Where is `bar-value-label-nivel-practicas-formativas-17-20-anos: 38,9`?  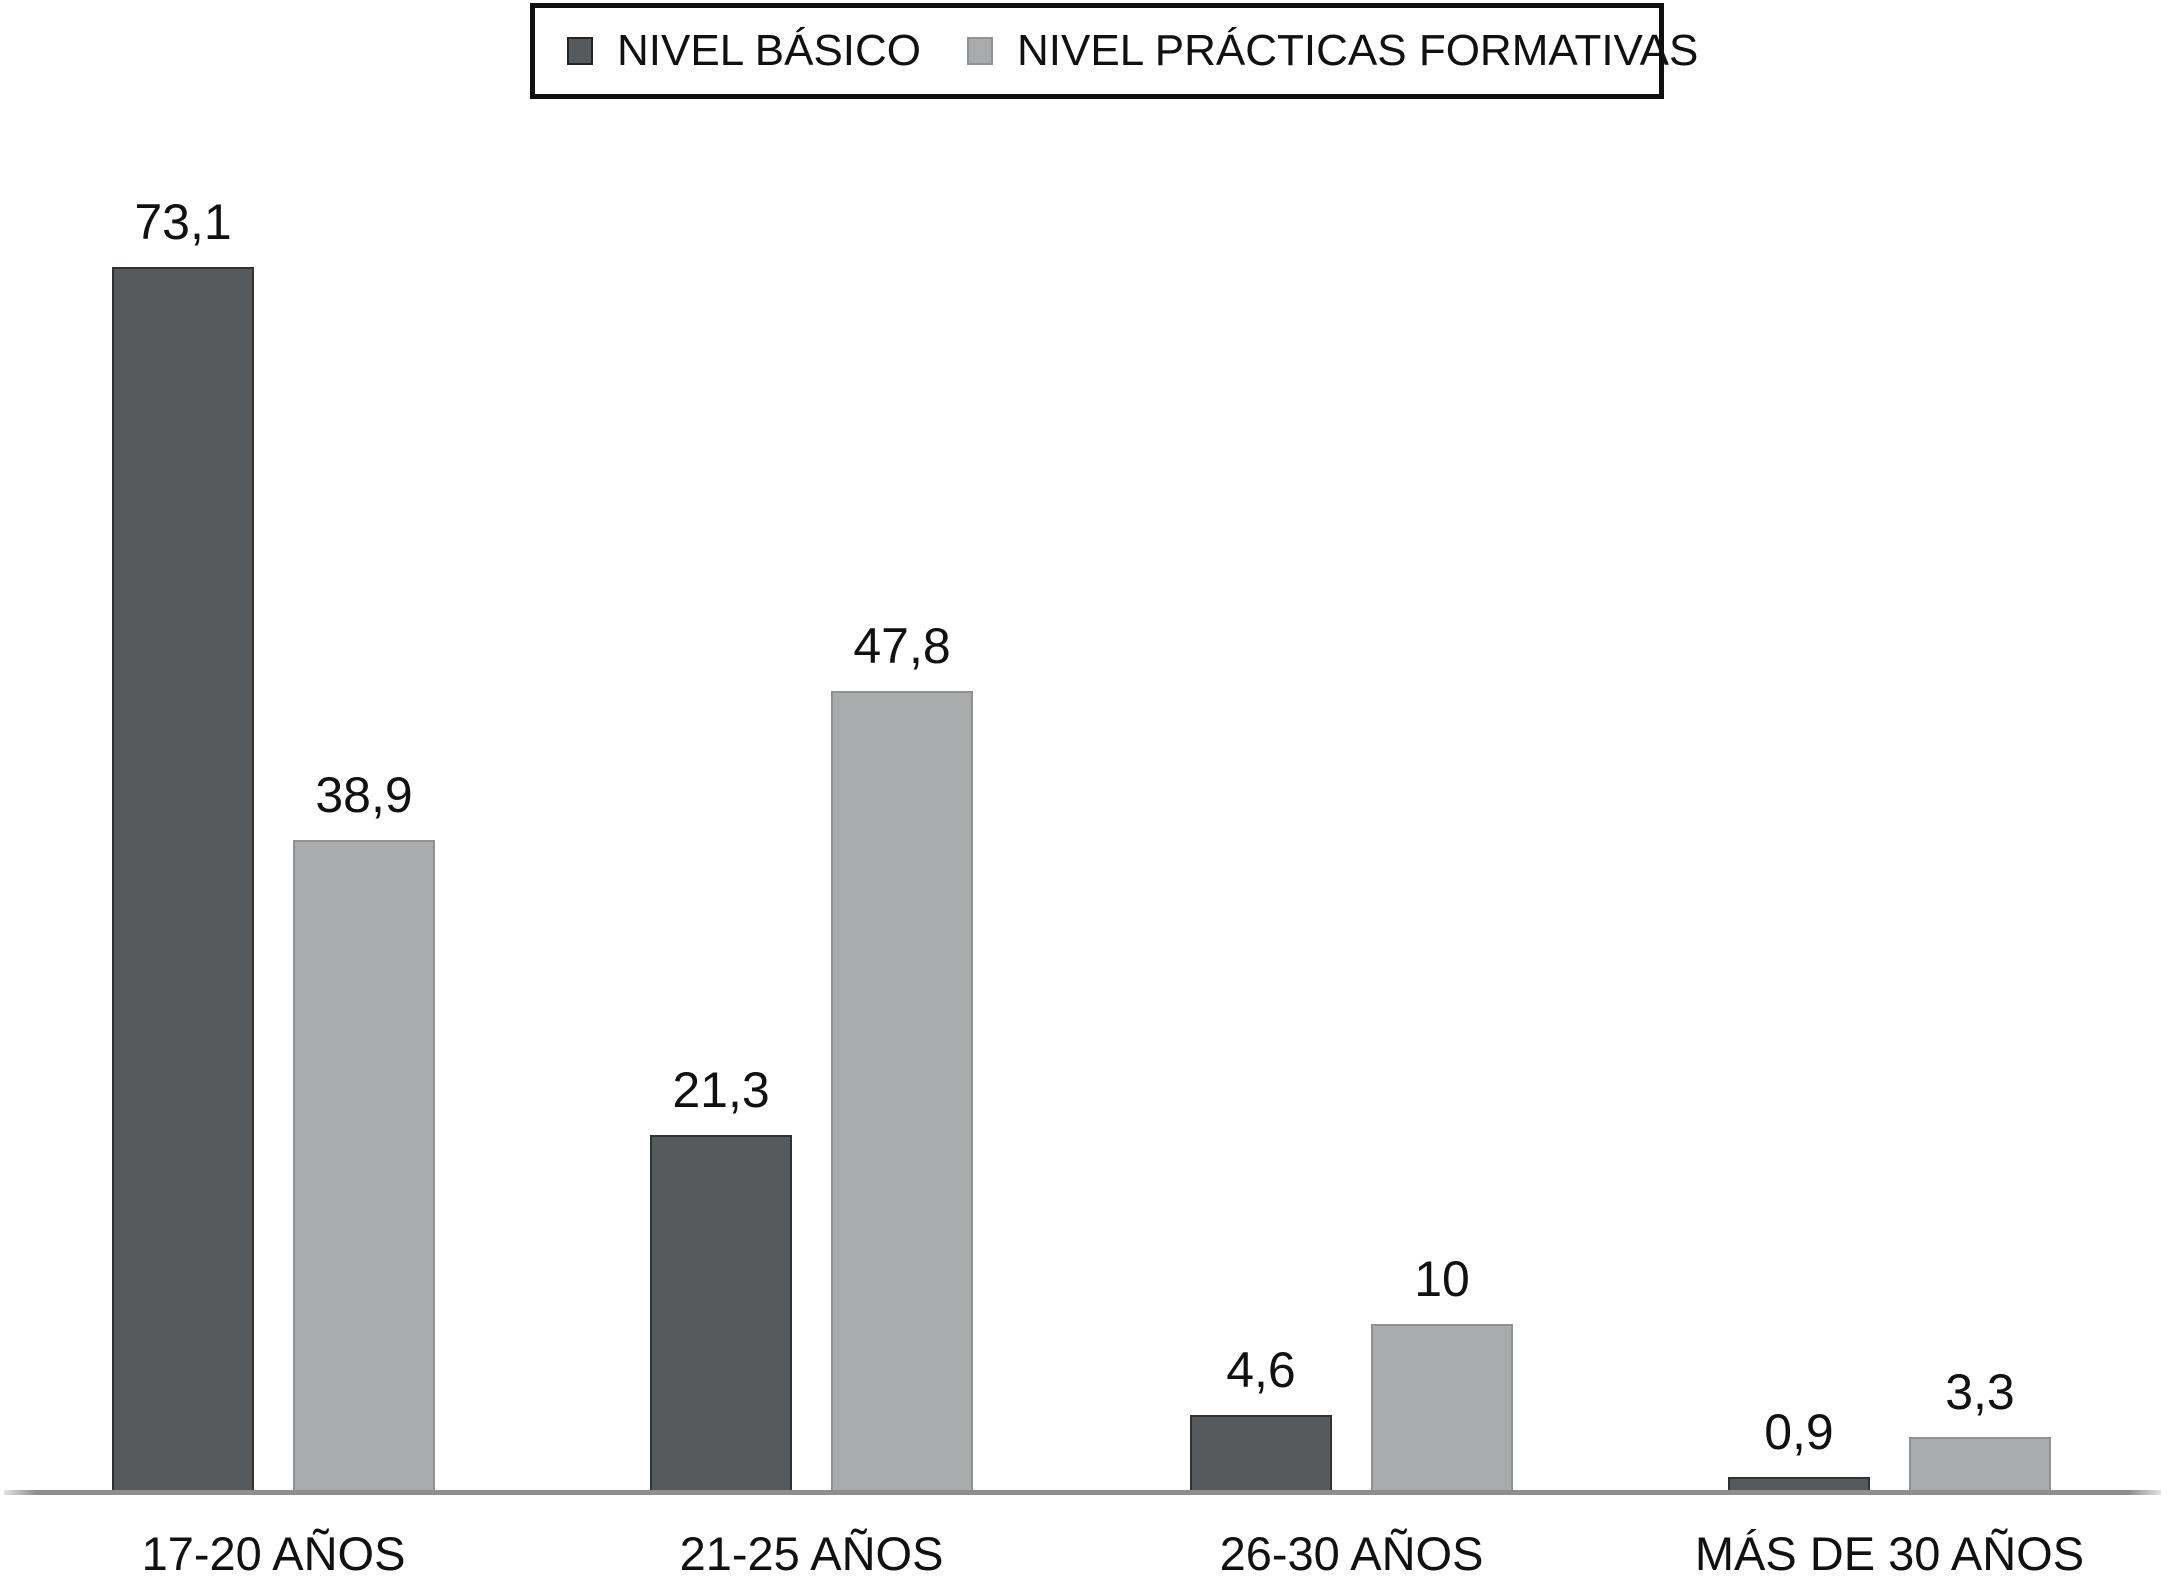 bar-value-label-nivel-practicas-formativas-17-20-anos: 38,9 is located at coordinates (364, 795).